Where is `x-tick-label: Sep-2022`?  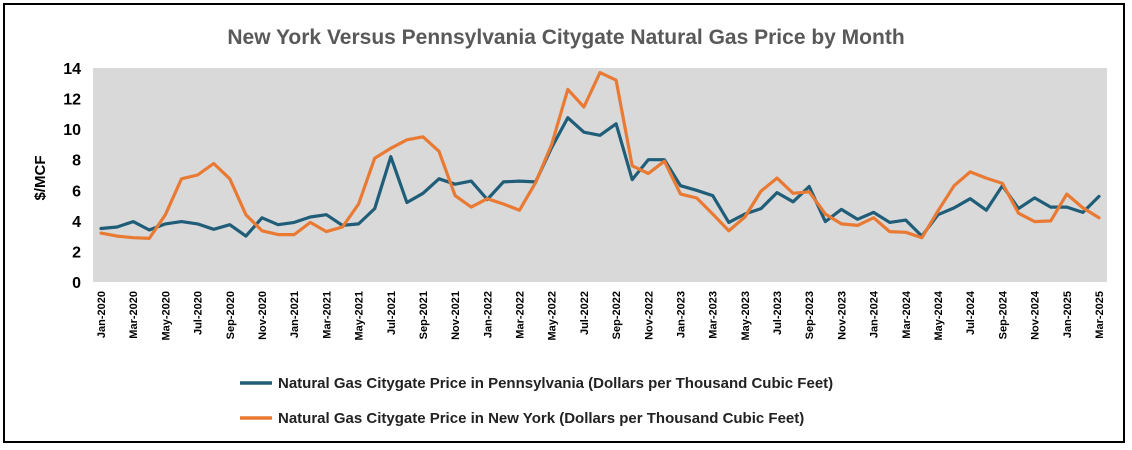 x-tick-label: Sep-2022 is located at coordinates (617, 315).